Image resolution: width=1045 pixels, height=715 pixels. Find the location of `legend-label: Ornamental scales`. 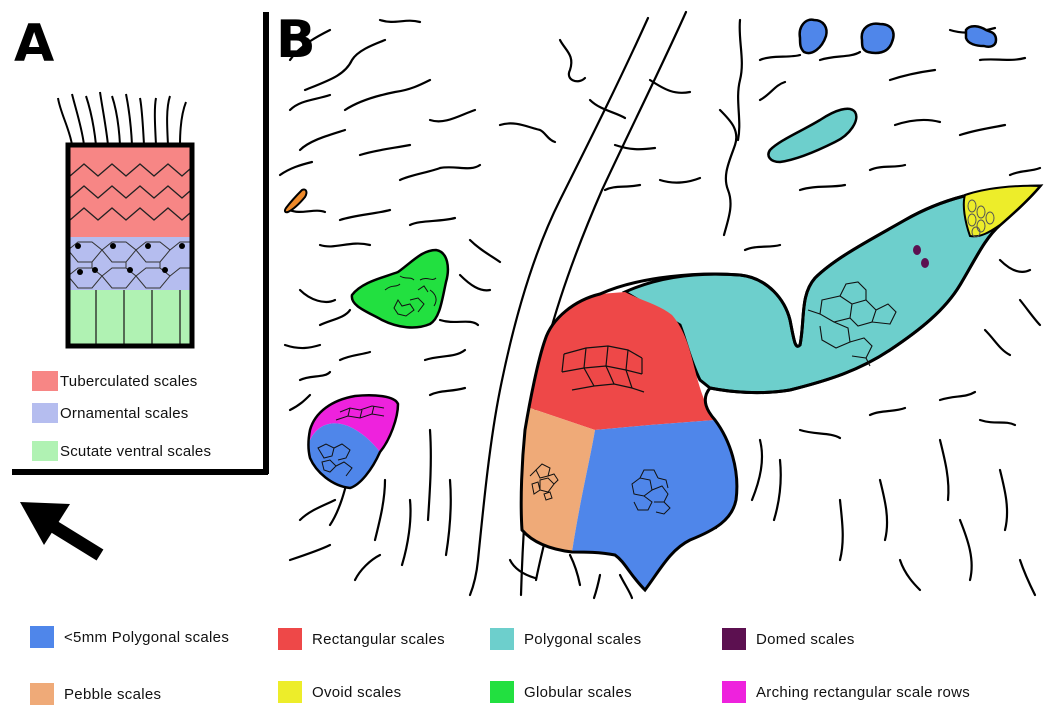

legend-label: Ornamental scales is located at coordinates (124, 413).